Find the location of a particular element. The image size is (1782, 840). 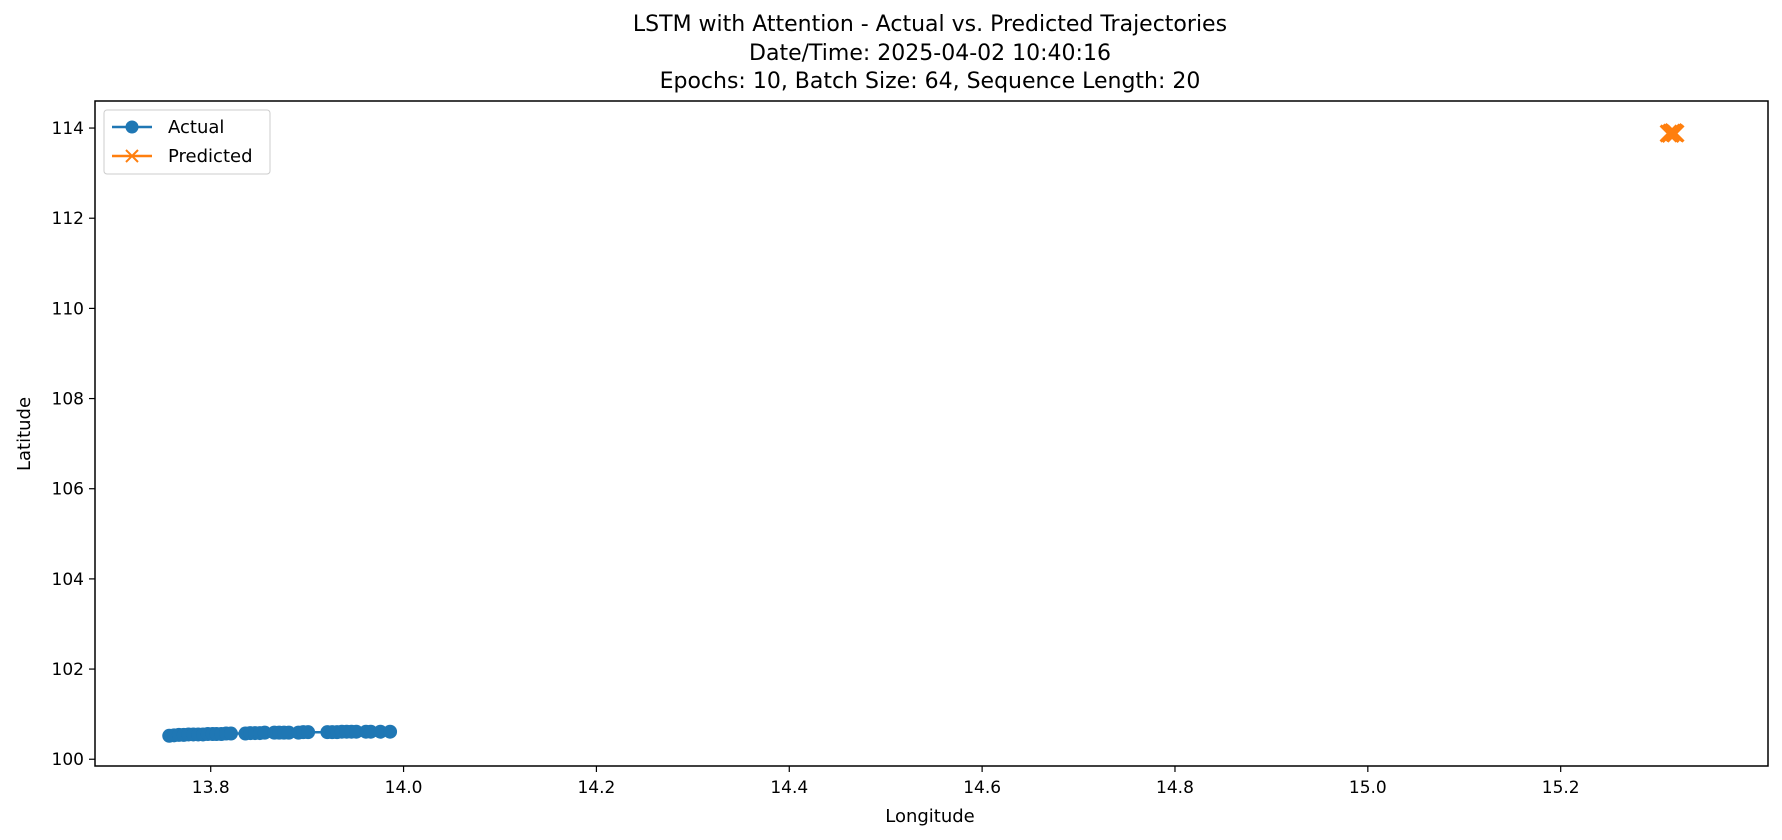

legend-marker-actual is located at coordinates (132, 127).